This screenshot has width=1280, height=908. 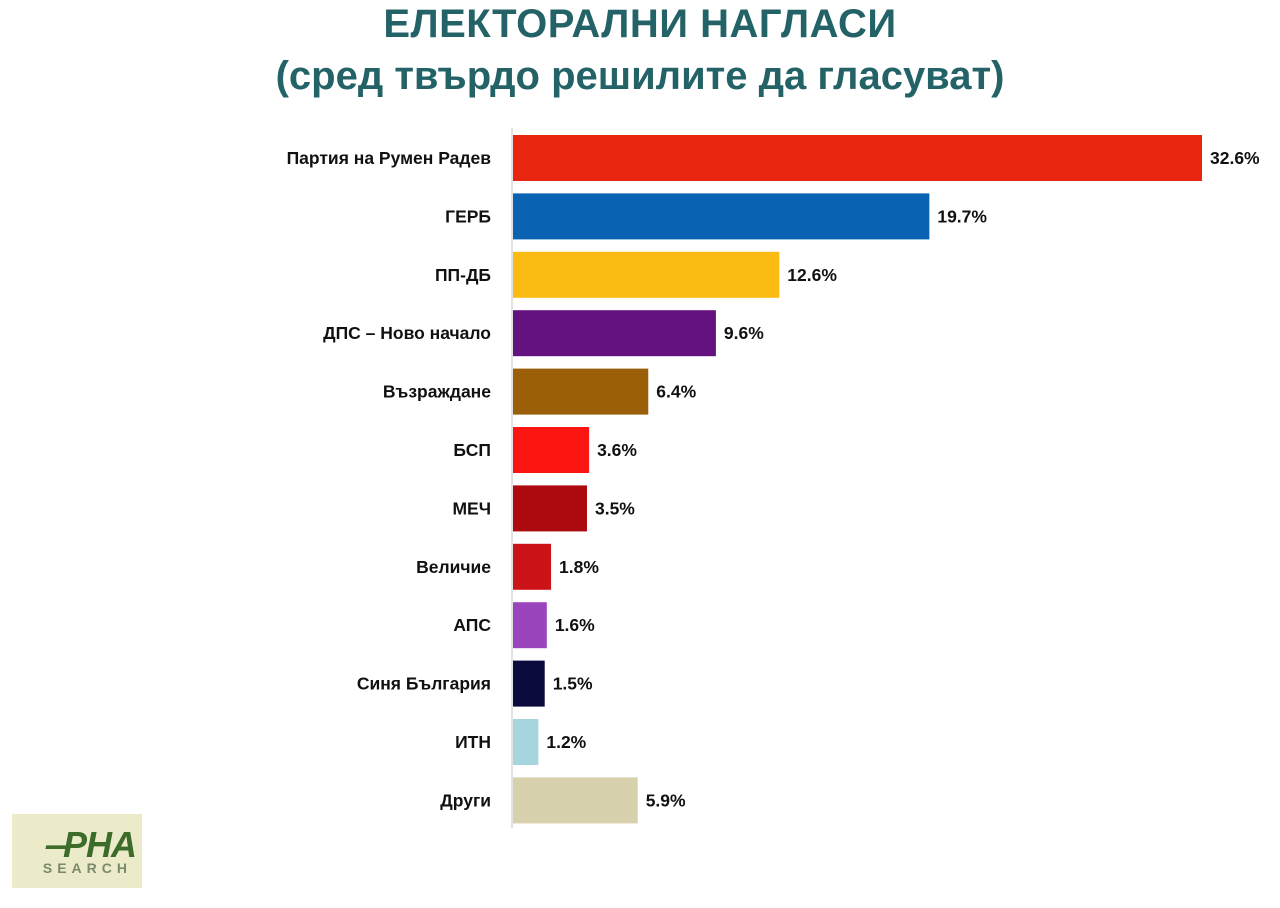 I want to click on chart-subtitle: (сред твърдо решилите да гласуват), so click(x=640, y=76).